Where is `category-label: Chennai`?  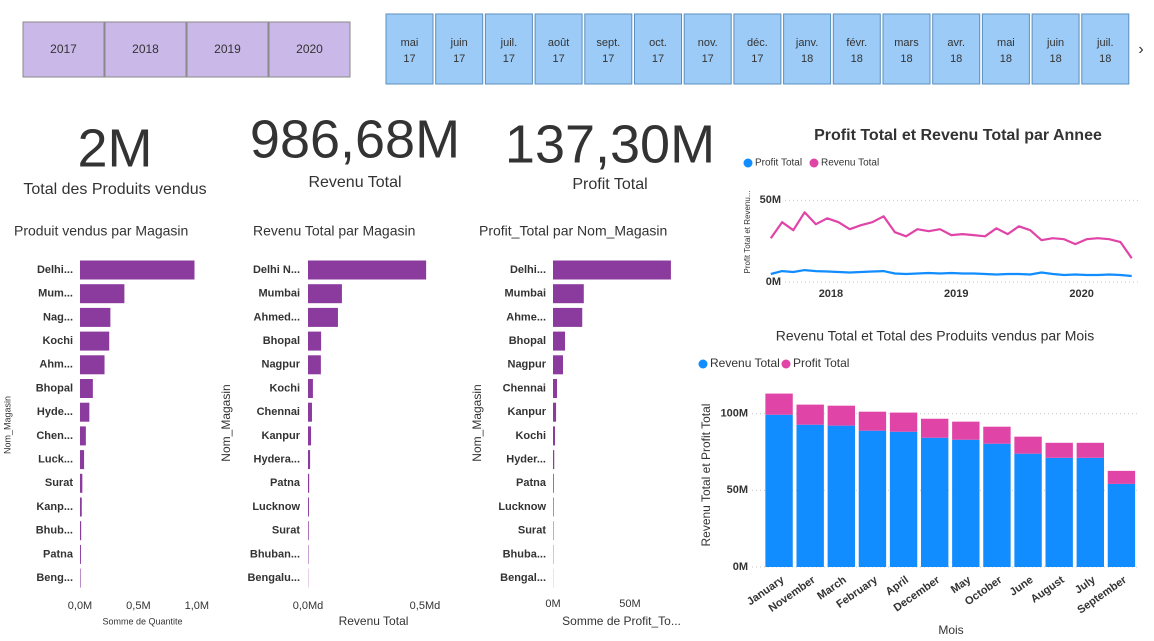 category-label: Chennai is located at coordinates (278, 412).